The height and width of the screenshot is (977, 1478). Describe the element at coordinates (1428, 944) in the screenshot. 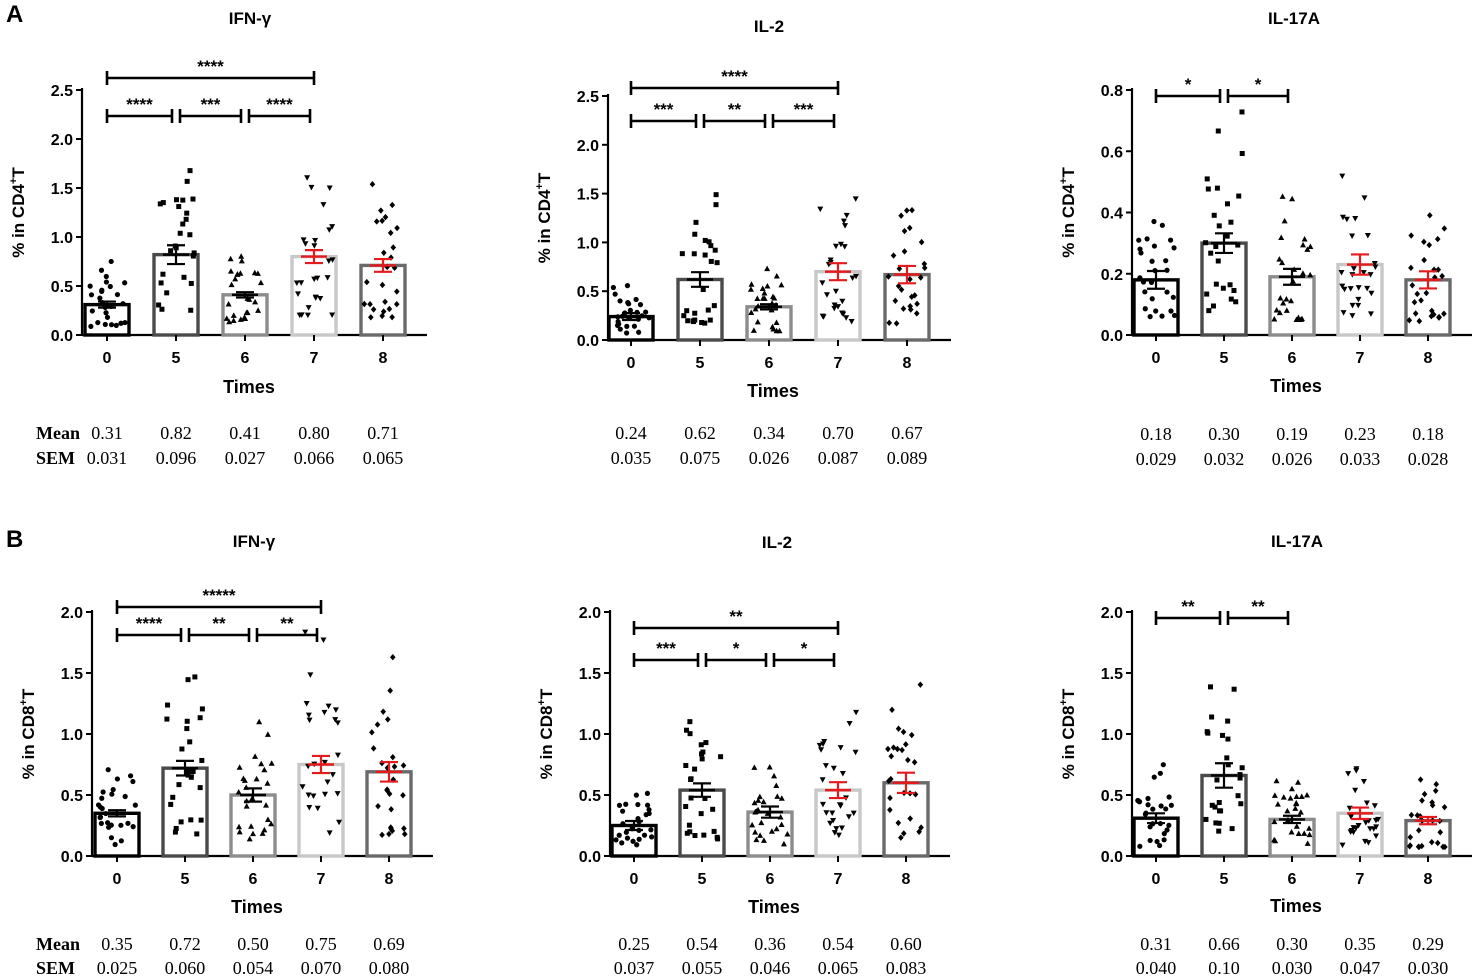

I see `mean-value: 0.29` at that location.